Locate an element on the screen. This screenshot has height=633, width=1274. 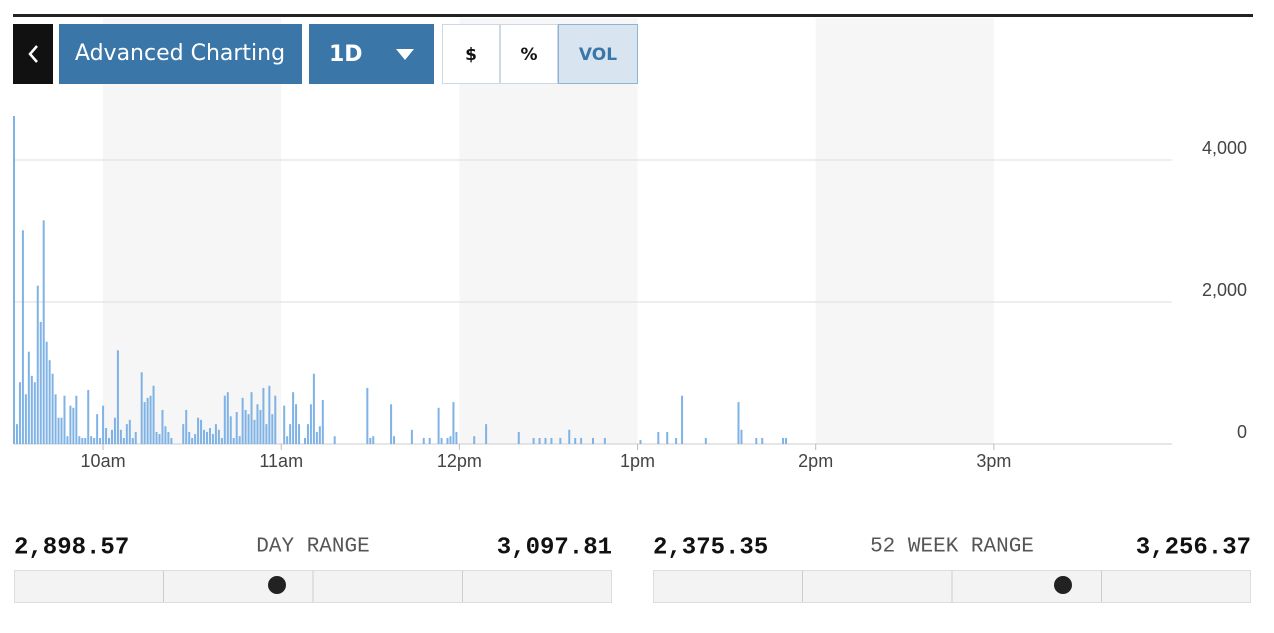
period-label: 1D is located at coordinates (346, 54).